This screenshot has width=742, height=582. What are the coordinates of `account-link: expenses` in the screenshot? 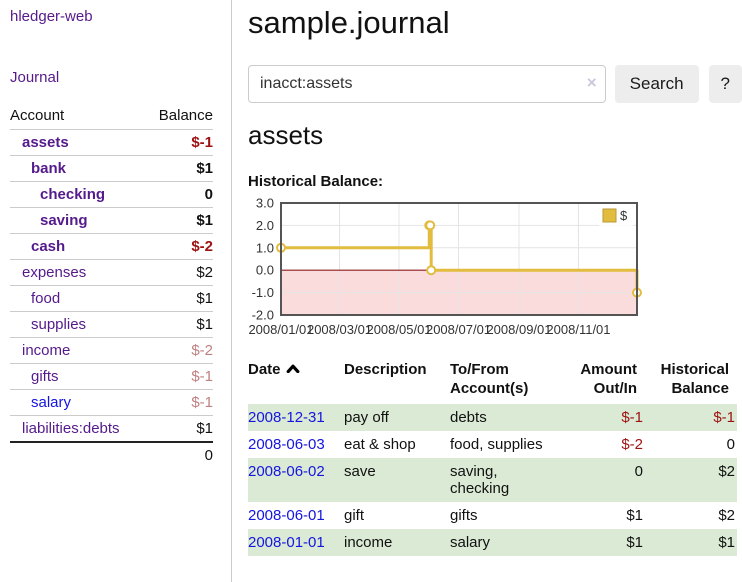 It's located at (54, 272).